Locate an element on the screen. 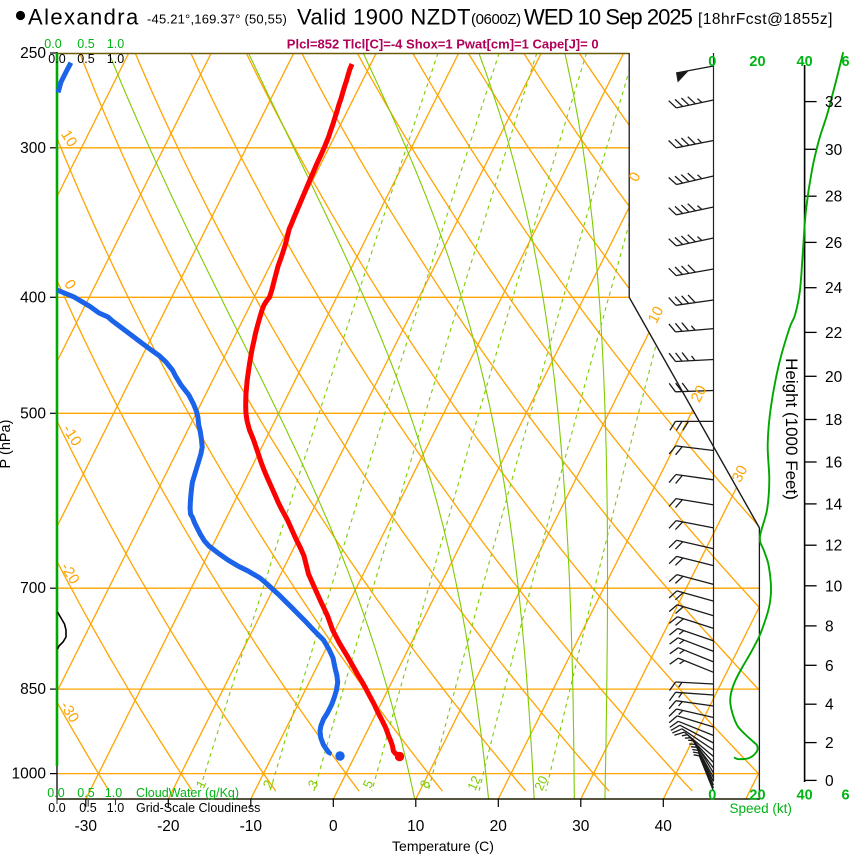 The height and width of the screenshot is (865, 850). svg-text: -45.21°,169.37° (50,55) is located at coordinates (217, 19).